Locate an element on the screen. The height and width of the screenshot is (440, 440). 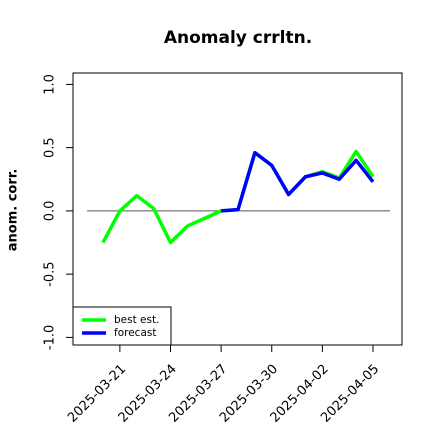
legend-label: best est. is located at coordinates (136, 320).